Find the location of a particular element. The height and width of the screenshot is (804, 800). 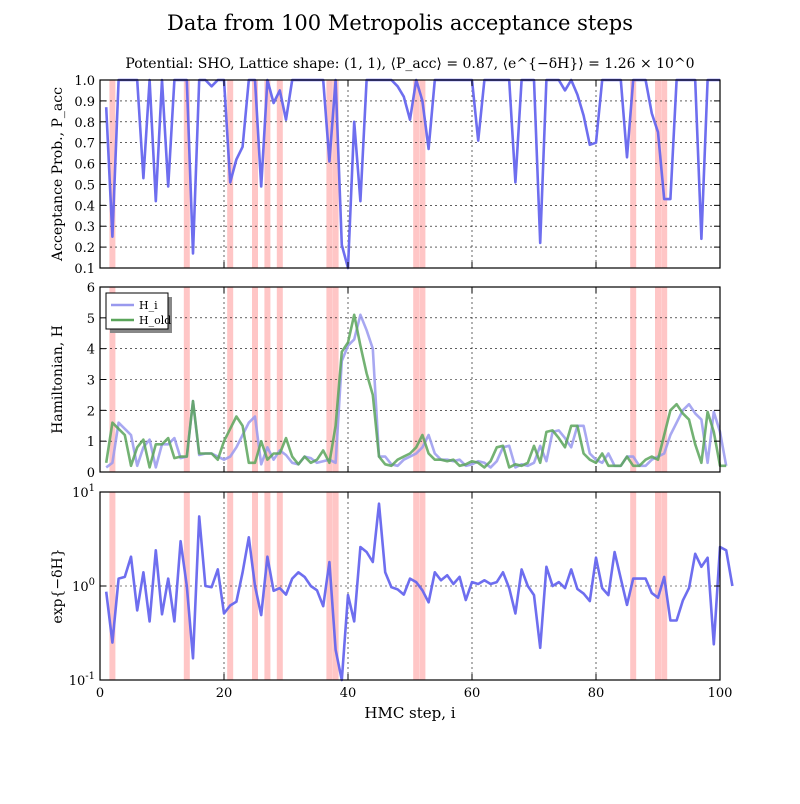

y-tick-label: 10¹ is located at coordinates (83, 492).